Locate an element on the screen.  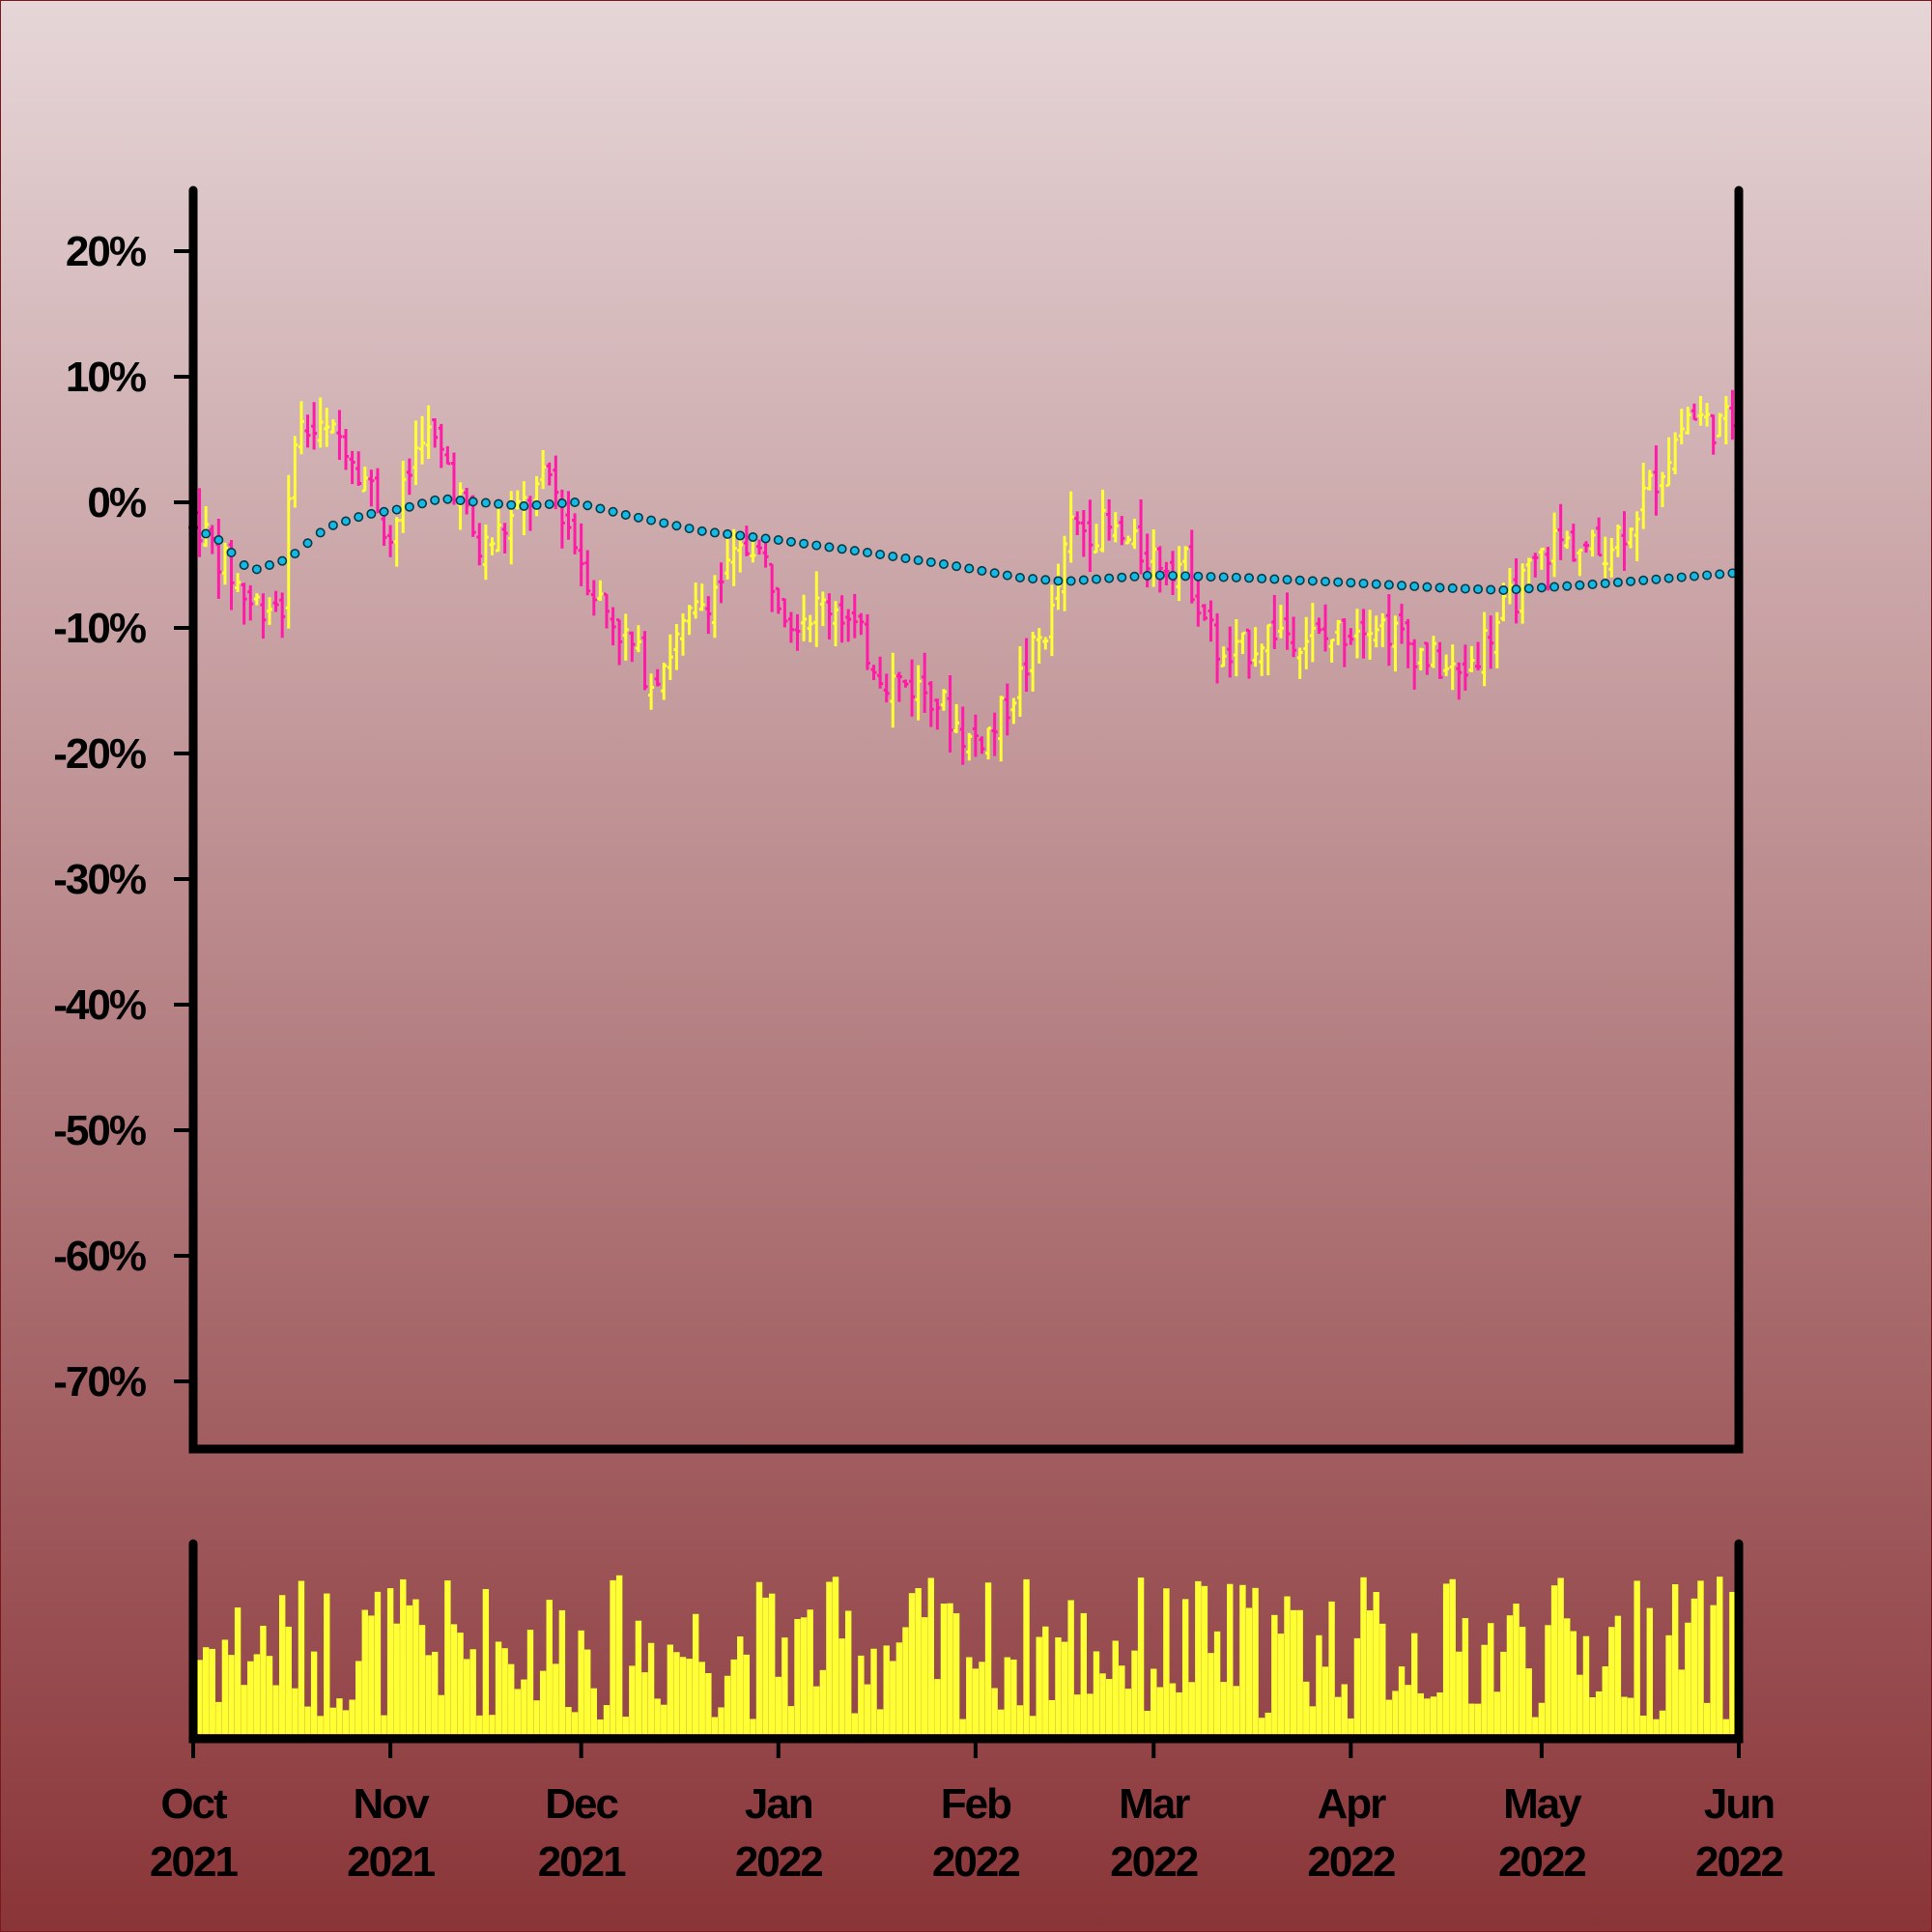
x-tick-month: Jun is located at coordinates (1739, 1804).